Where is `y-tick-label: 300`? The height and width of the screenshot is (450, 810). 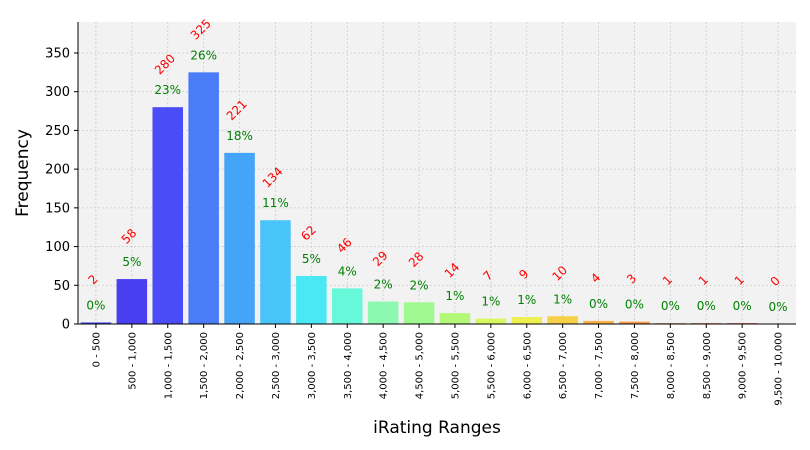
y-tick-label: 300 is located at coordinates (57, 92).